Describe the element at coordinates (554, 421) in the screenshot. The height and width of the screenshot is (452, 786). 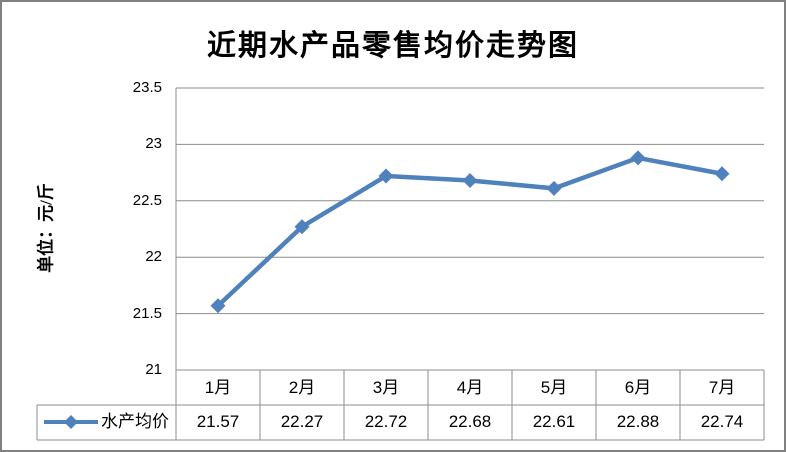
I see `value-cell: 22.61` at that location.